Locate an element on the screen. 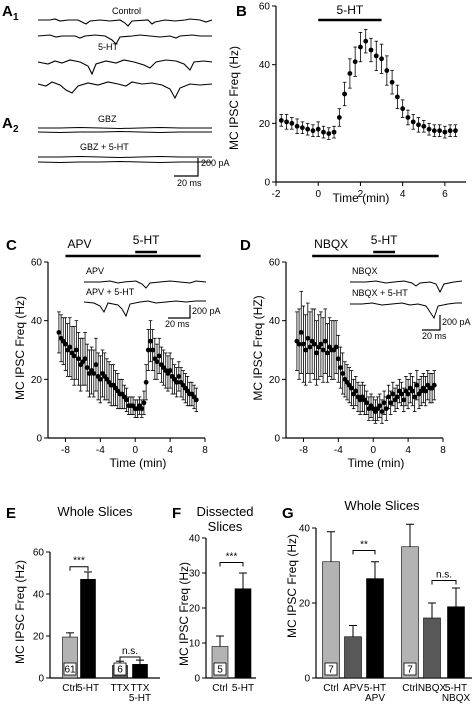 This screenshot has width=474, height=704. trace-nbqx is located at coordinates (406, 287).